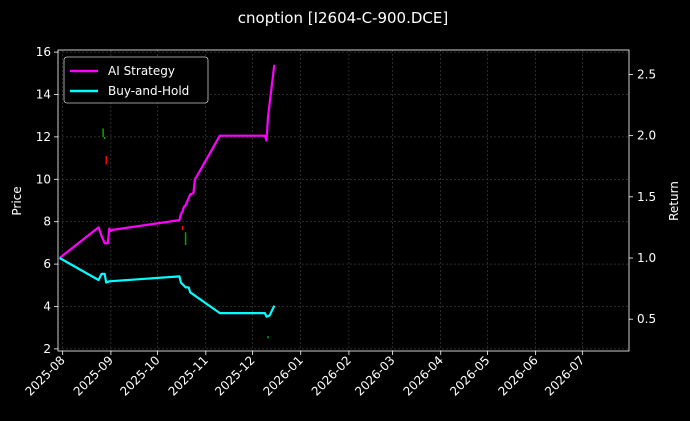 This screenshot has width=690, height=421. What do you see at coordinates (646, 319) in the screenshot?
I see `y-right-tick-label: 0.5` at bounding box center [646, 319].